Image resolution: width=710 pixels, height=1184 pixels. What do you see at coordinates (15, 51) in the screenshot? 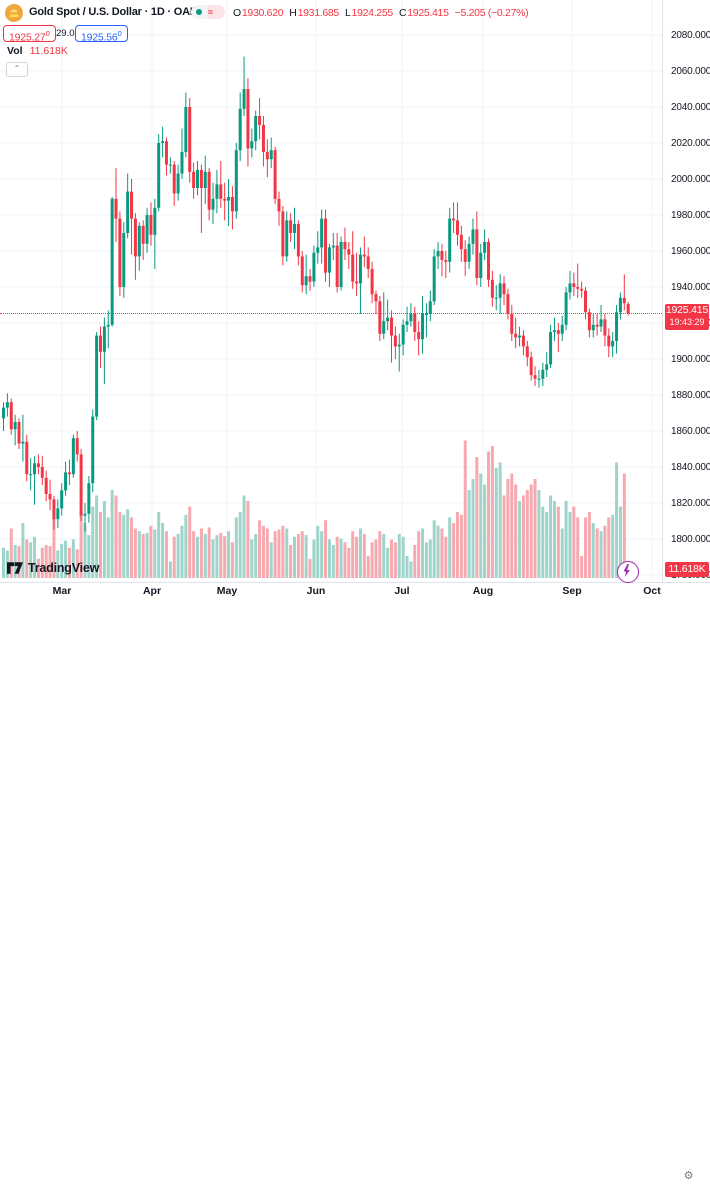
I see `volume-label: Vol` at bounding box center [15, 51].